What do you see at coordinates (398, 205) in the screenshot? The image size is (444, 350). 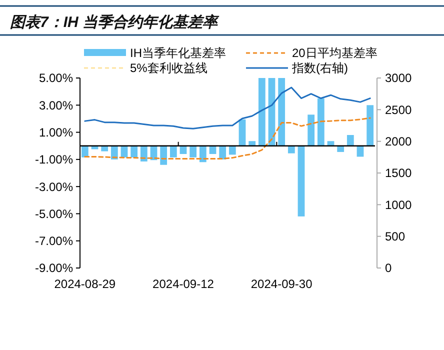 I see `y2-tick-label: 1000` at bounding box center [398, 205].